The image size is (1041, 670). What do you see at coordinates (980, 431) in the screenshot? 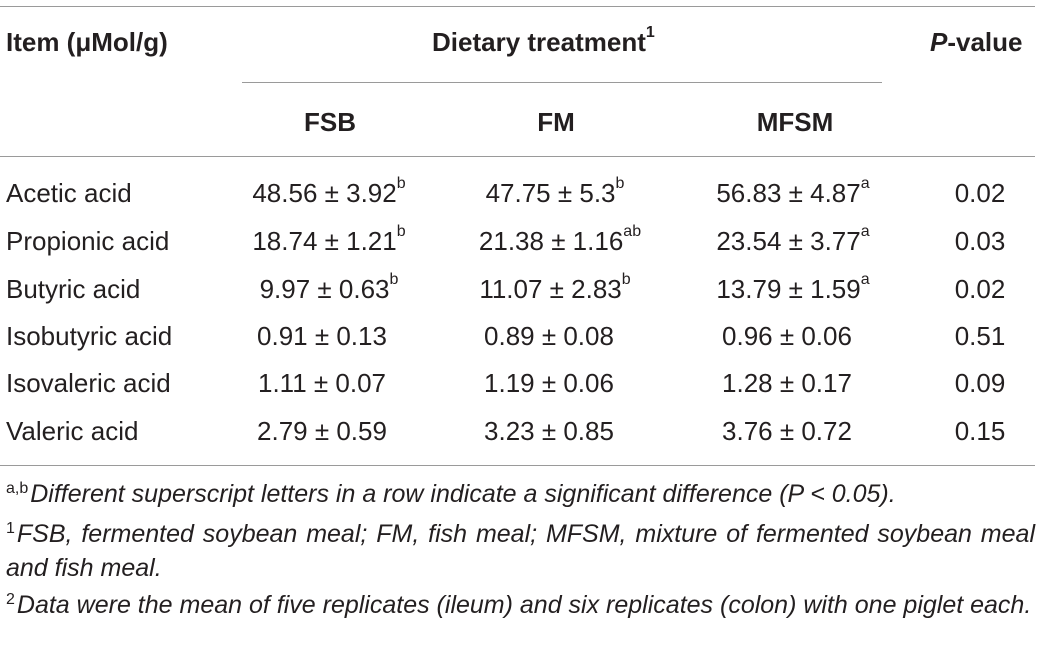
I see `p-value: 0.15` at bounding box center [980, 431].